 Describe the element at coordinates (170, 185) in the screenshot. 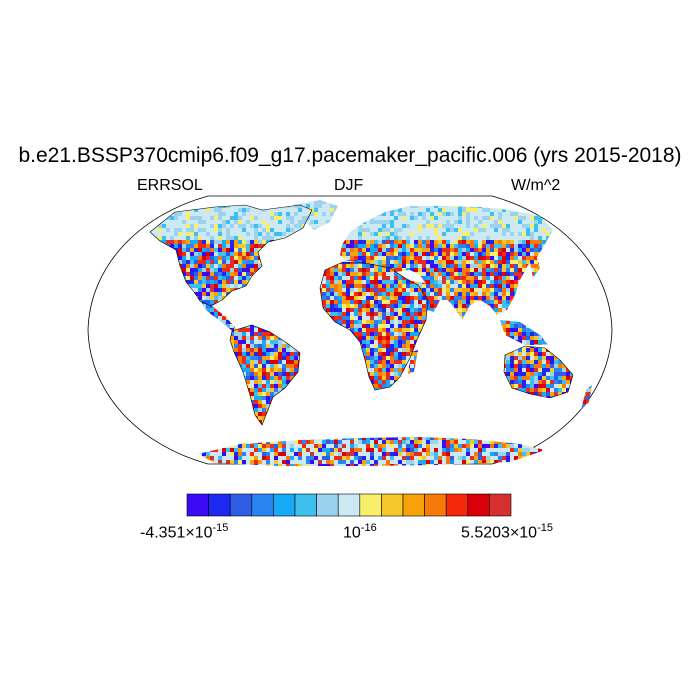

I see `variable-label: ERRSOL` at that location.